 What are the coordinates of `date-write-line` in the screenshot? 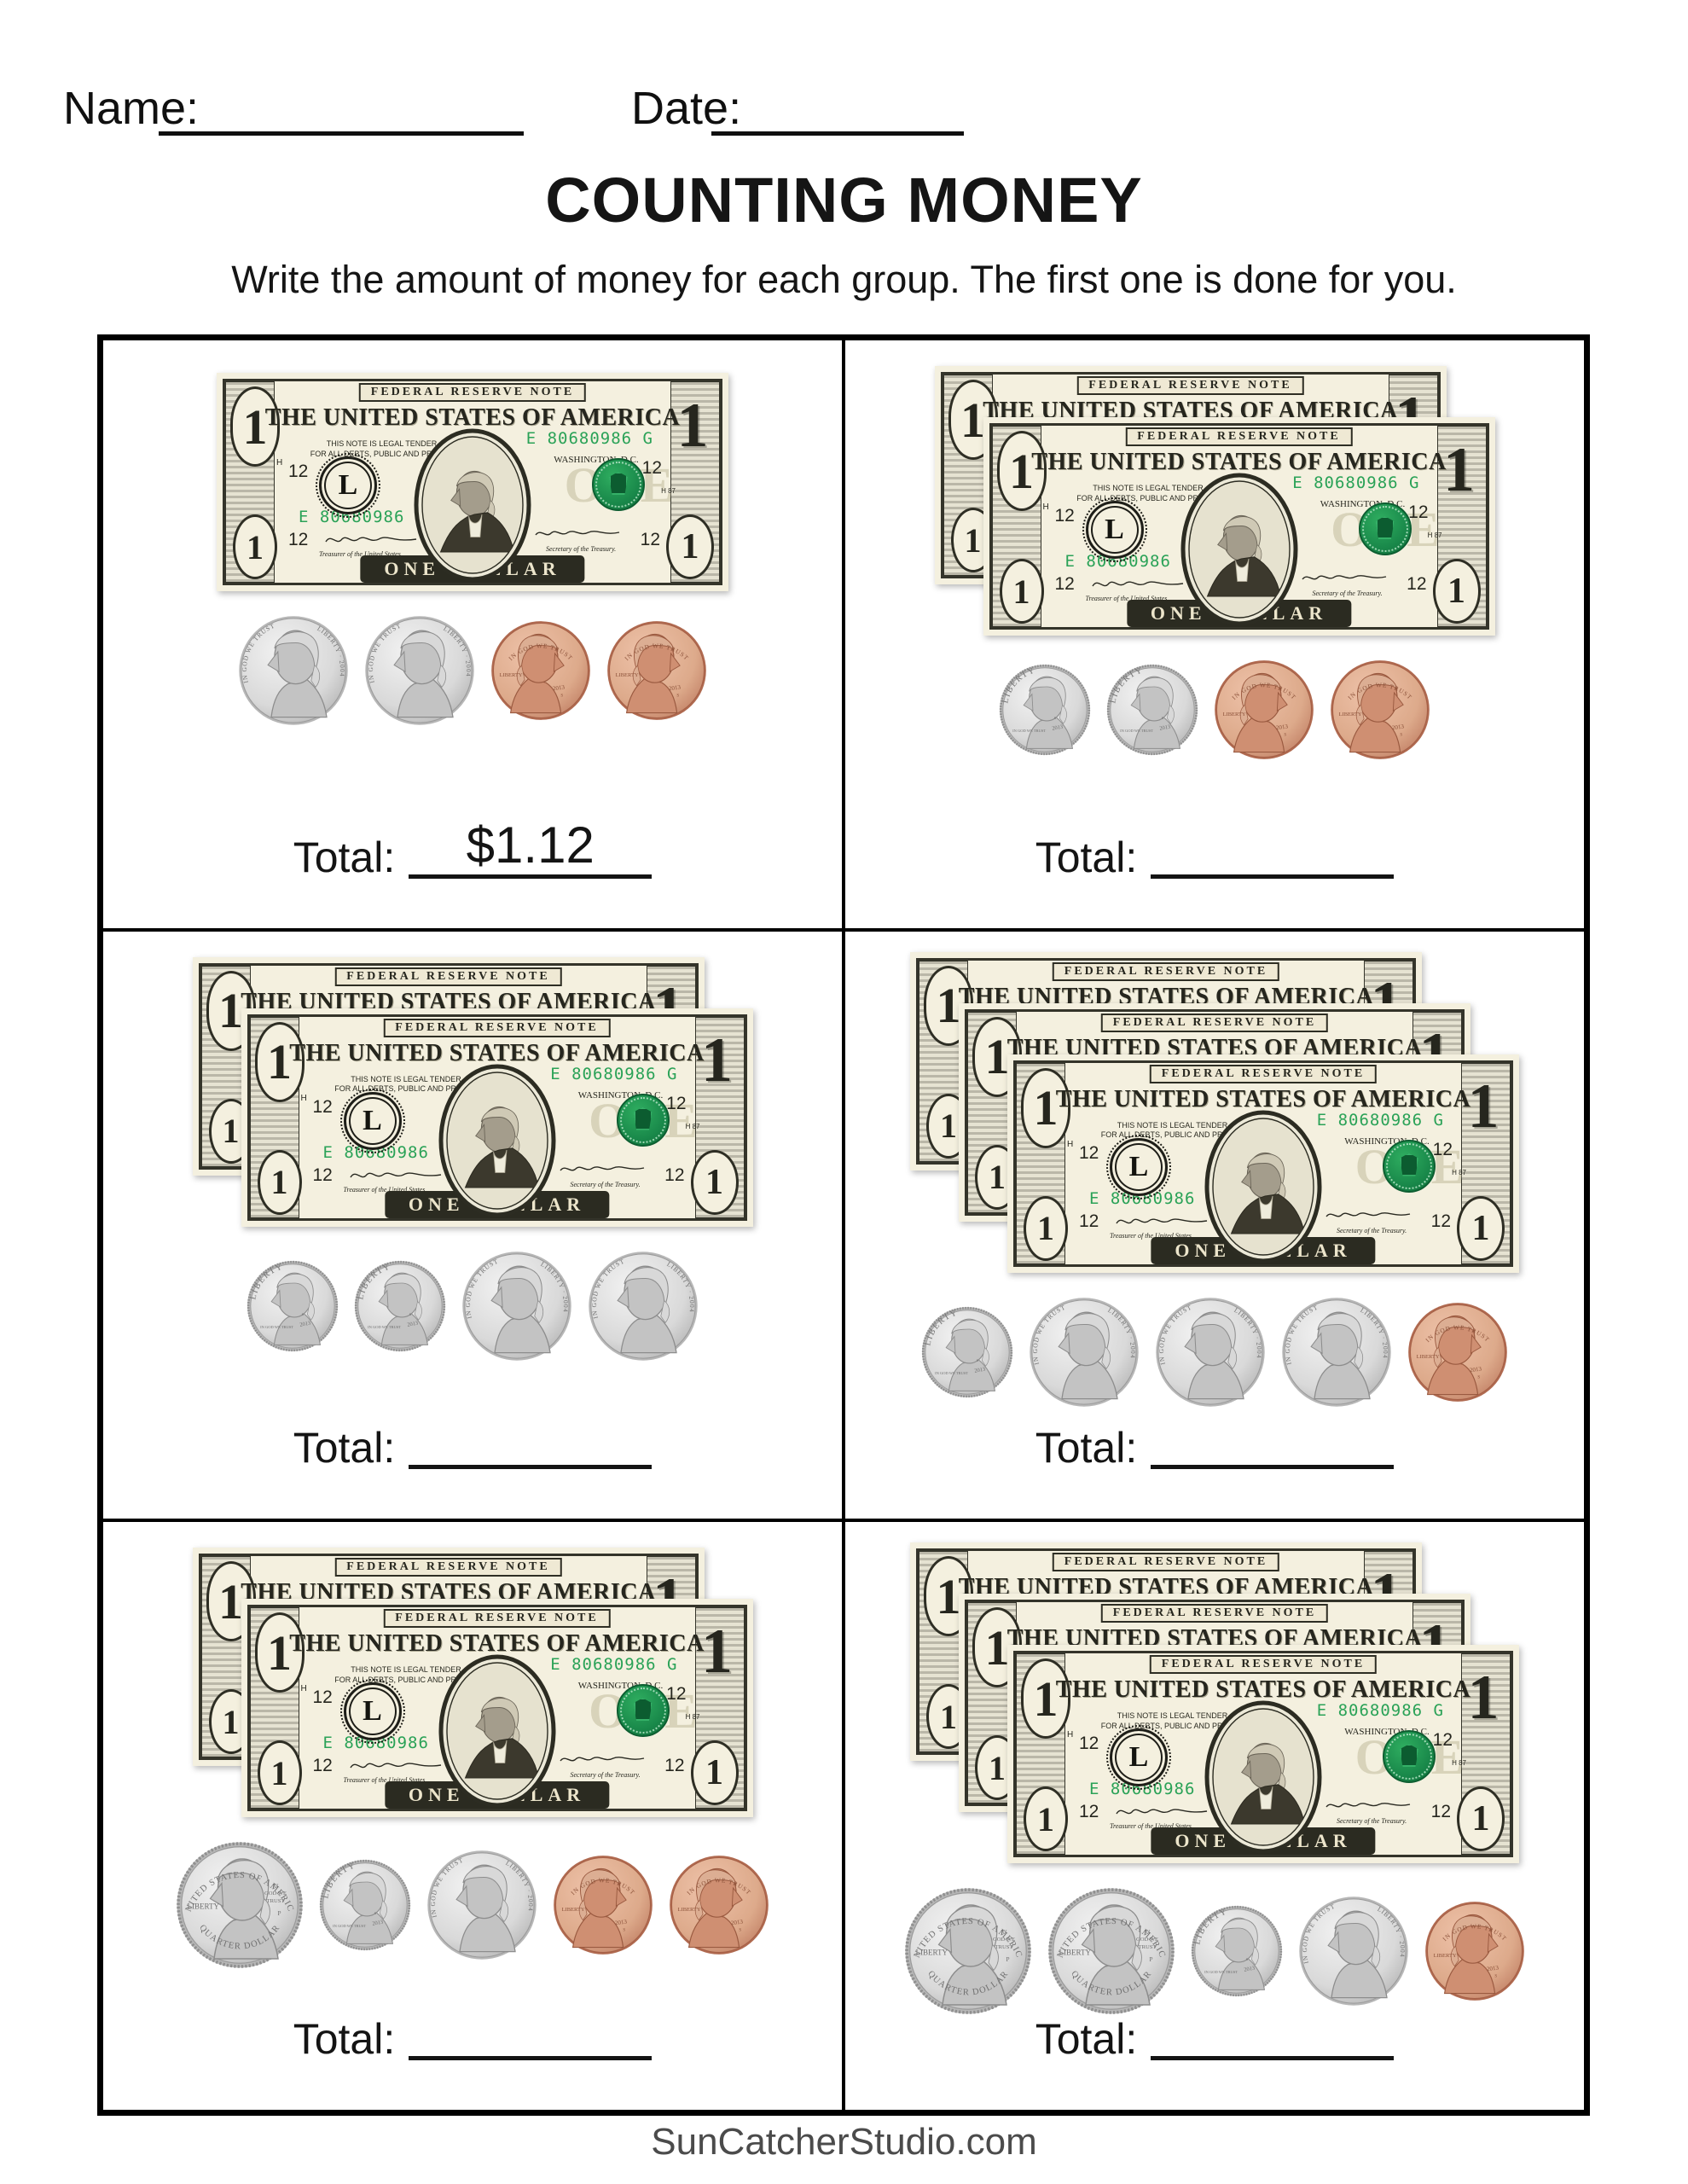 It's located at (837, 133).